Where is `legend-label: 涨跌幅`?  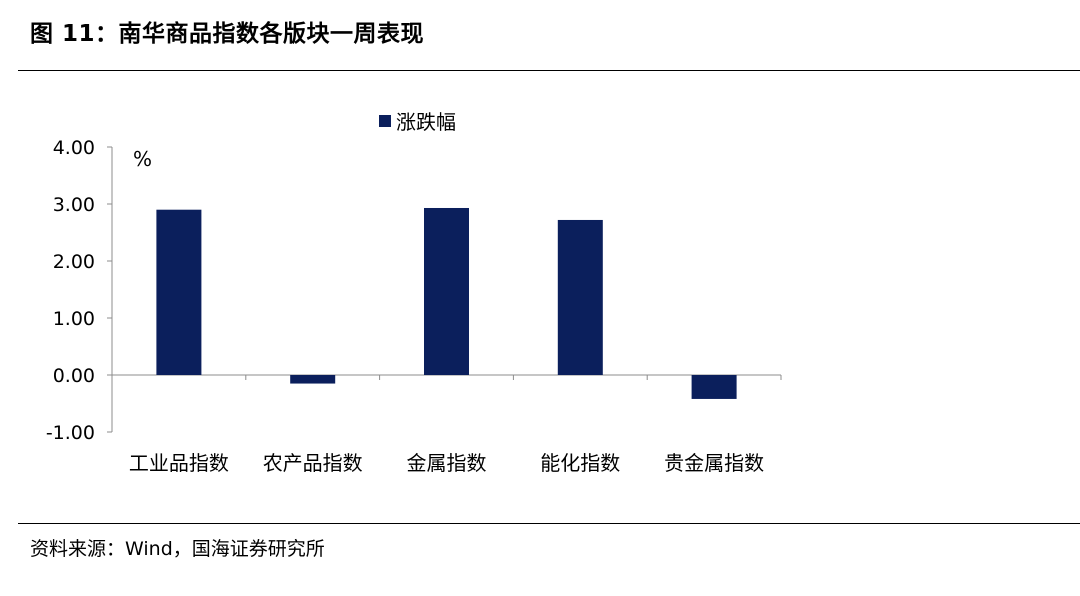
legend-label: 涨跌幅 is located at coordinates (426, 122).